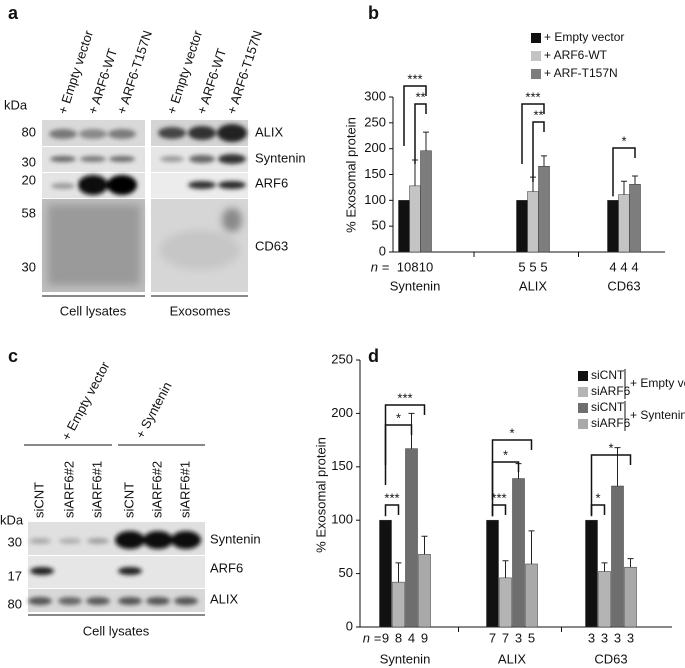 This screenshot has width=685, height=668. Describe the element at coordinates (576, 55) in the screenshot. I see `legend-label: + ARF6-WT` at that location.